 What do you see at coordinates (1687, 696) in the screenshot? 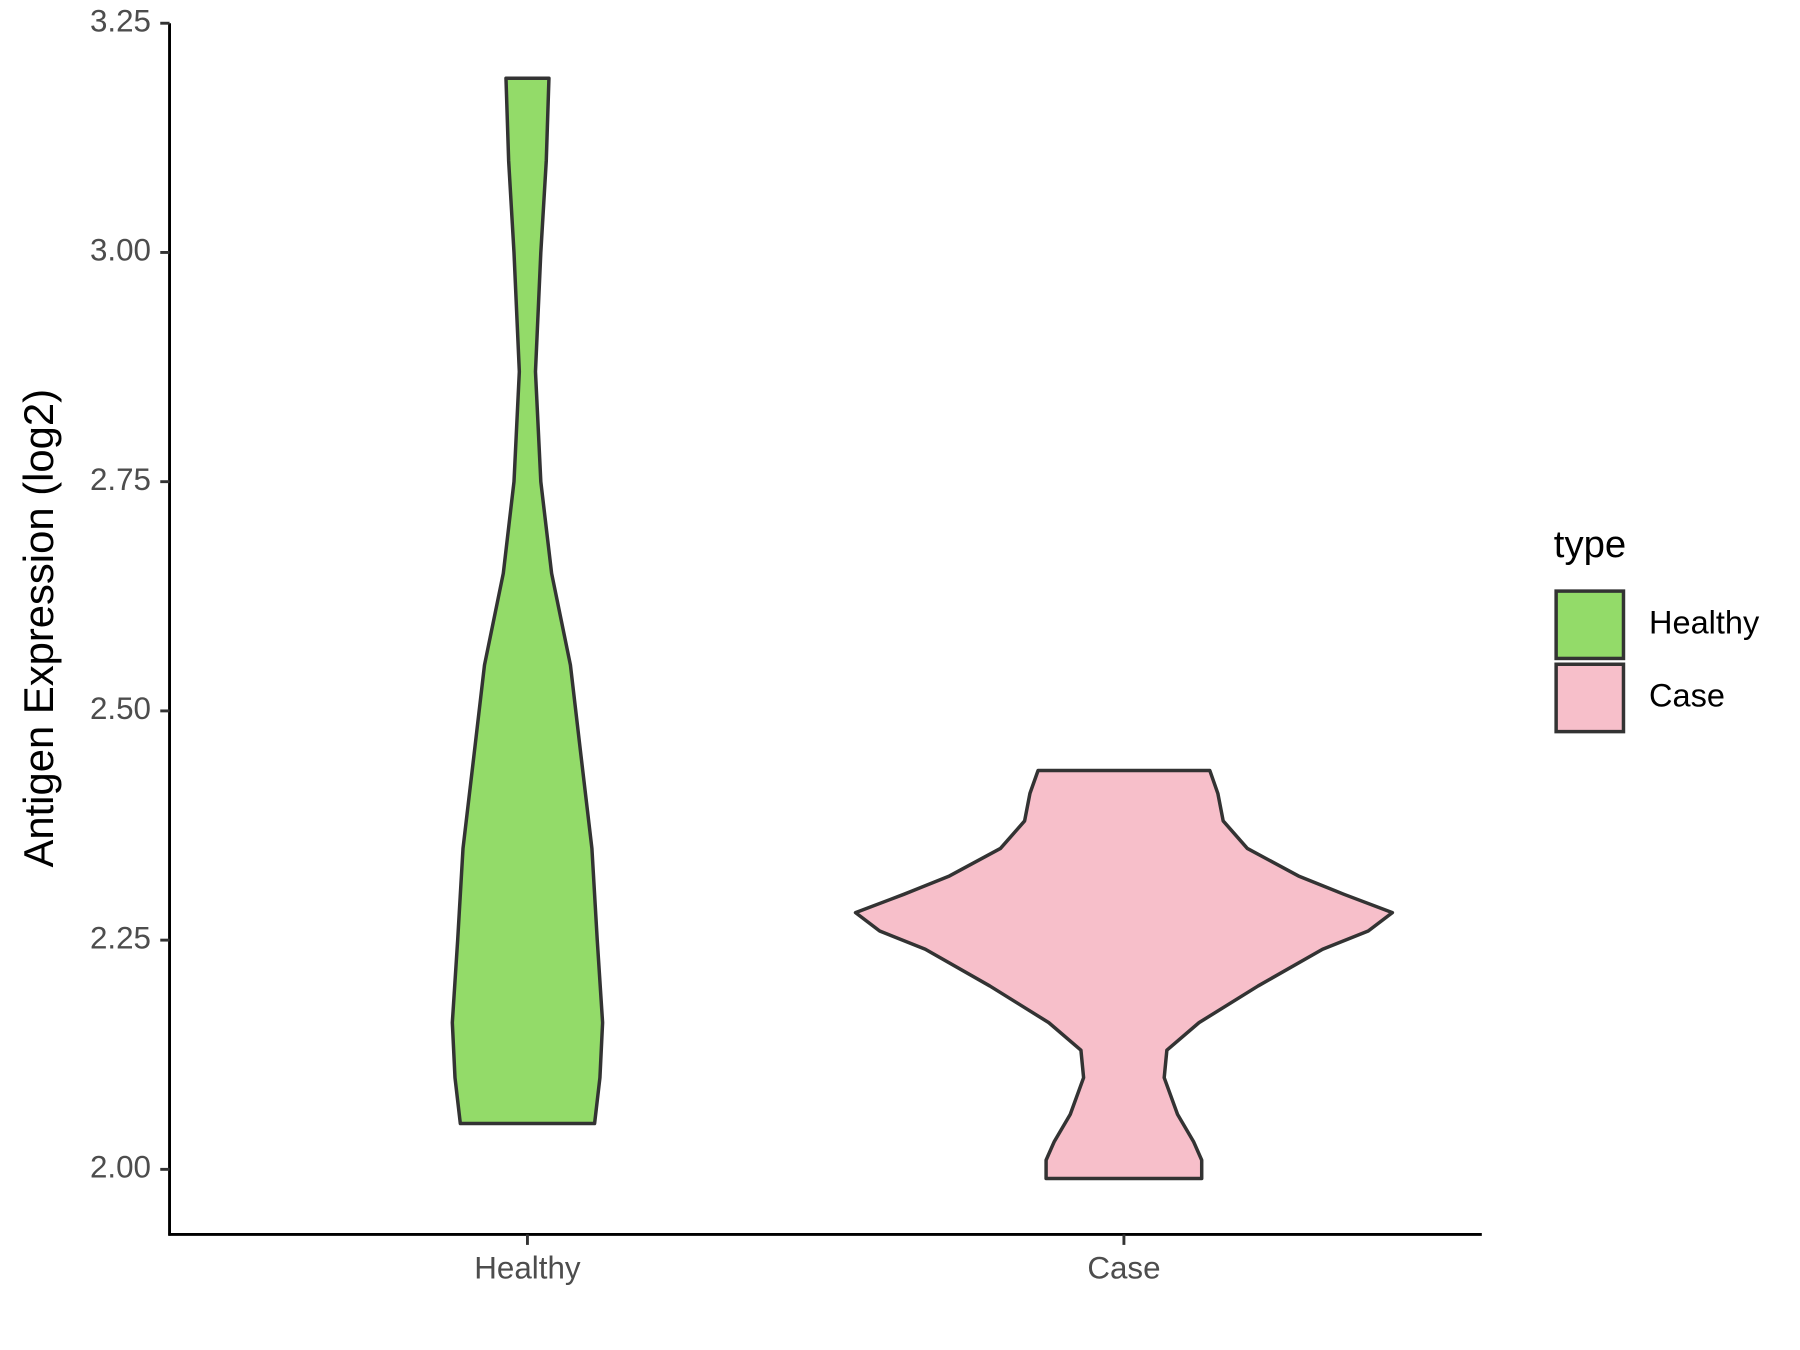
I see `legend-label: Case` at bounding box center [1687, 696].